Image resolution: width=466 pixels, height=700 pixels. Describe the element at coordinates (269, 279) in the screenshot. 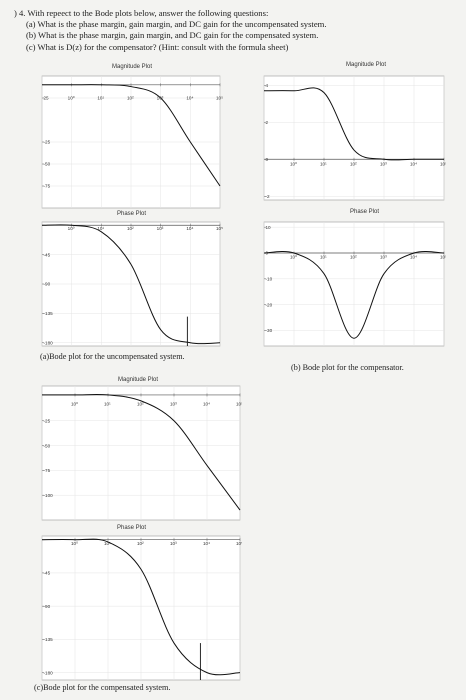

I see `b-phase-ytick-label: -10` at that location.